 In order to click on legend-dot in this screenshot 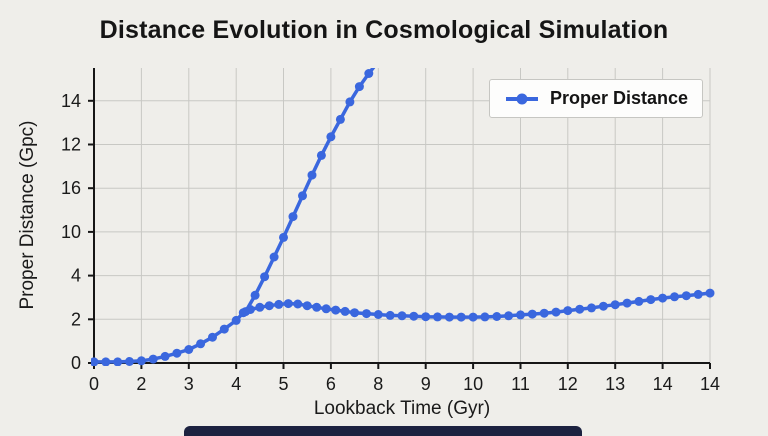, I will do `click(522, 98)`.